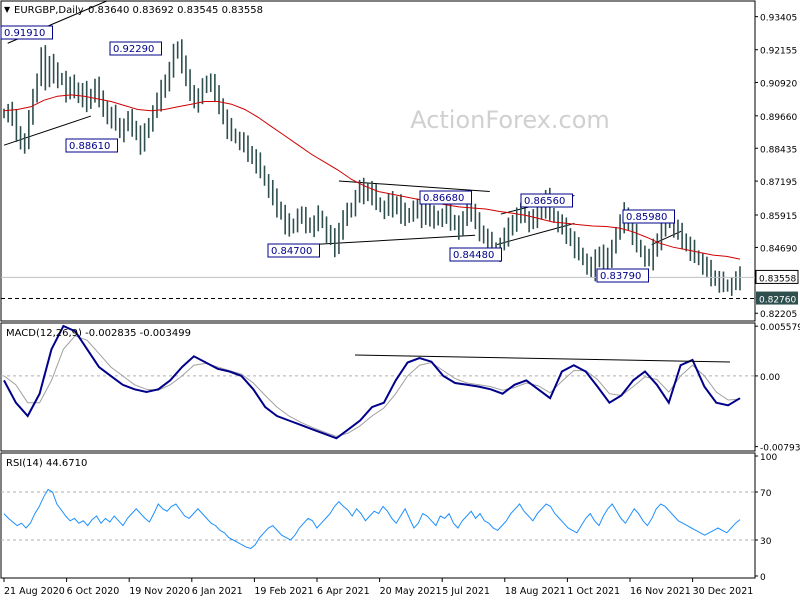  What do you see at coordinates (98, 333) in the screenshot?
I see `macd-panel-header: MACD(12,26,9) -0.002835 -0.003499` at bounding box center [98, 333].